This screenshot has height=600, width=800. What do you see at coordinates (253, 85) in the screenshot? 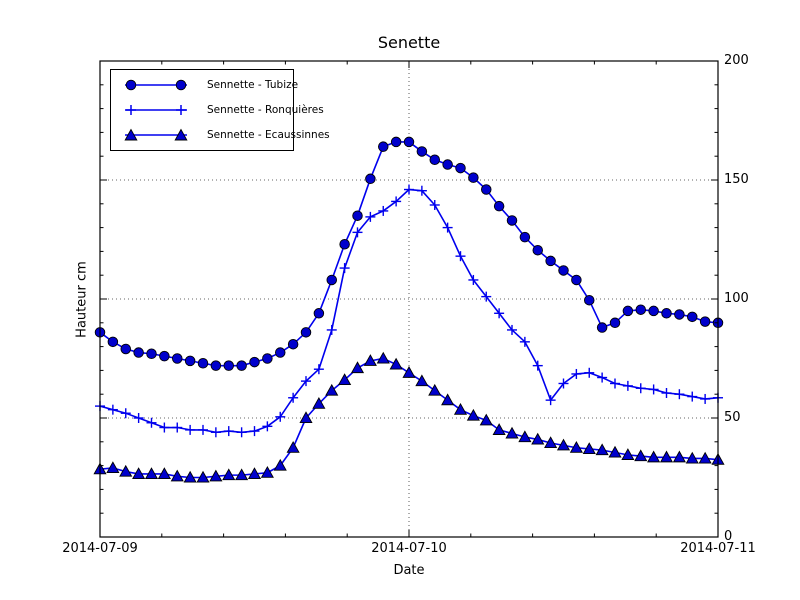
I see `legend-label: Sennette - Tubize` at bounding box center [253, 85].